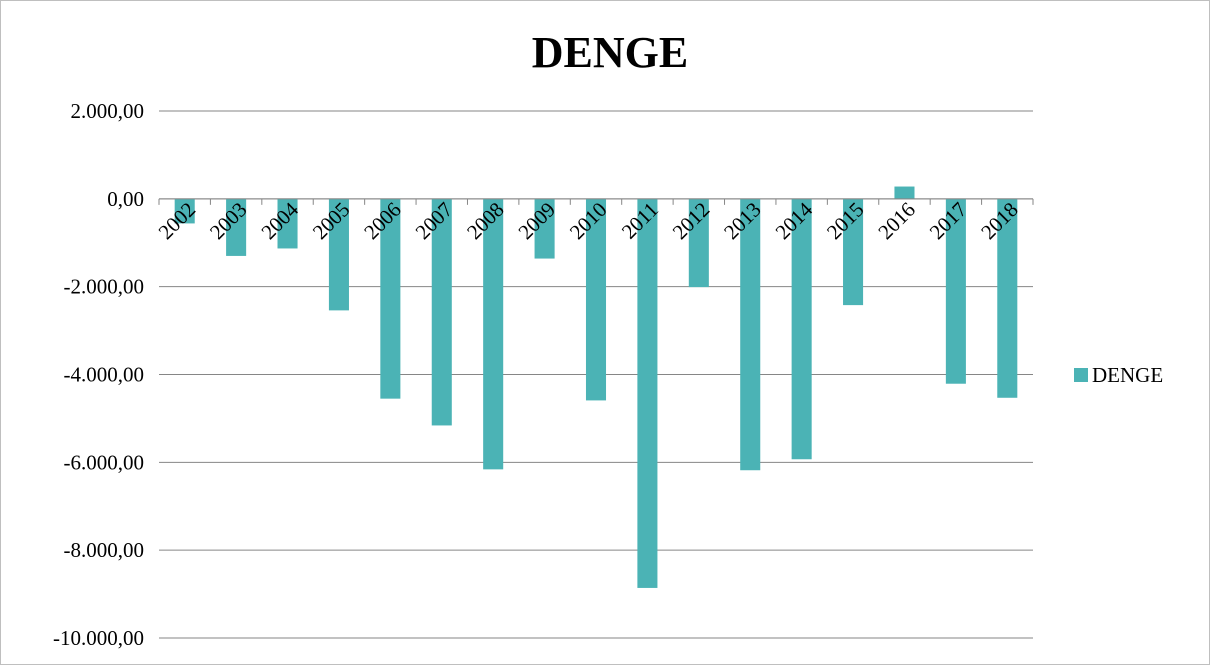  What do you see at coordinates (125, 199) in the screenshot?
I see `y-tick-label: 0,00` at bounding box center [125, 199].